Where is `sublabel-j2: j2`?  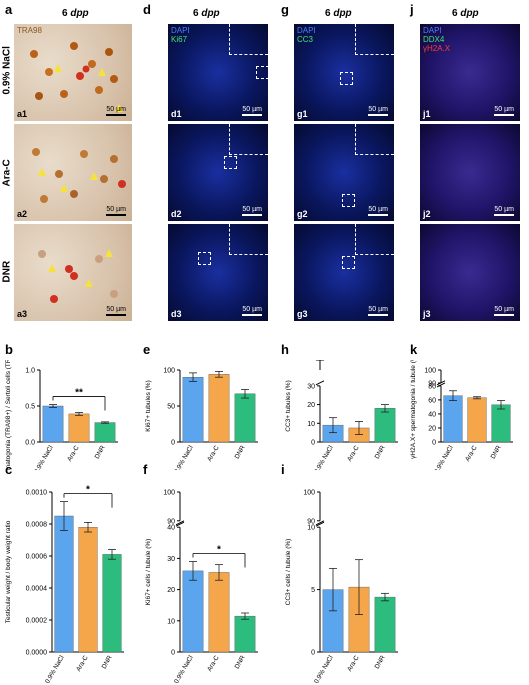 sublabel-j2: j2 is located at coordinates (427, 214).